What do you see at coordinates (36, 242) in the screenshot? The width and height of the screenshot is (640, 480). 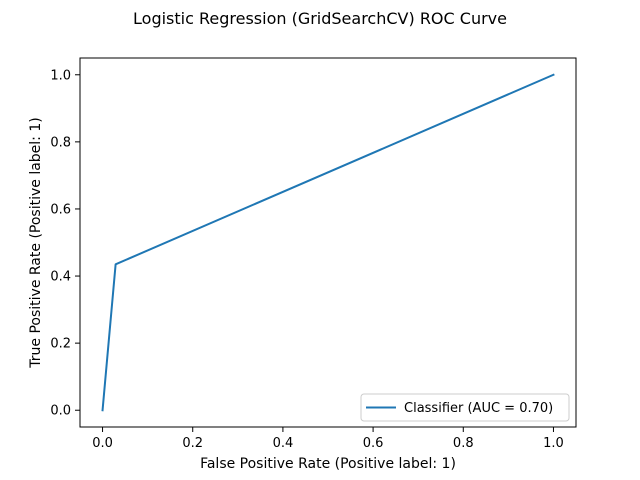 I see `y-axis-label: True Positive Rate (Positive label: 1)` at bounding box center [36, 242].